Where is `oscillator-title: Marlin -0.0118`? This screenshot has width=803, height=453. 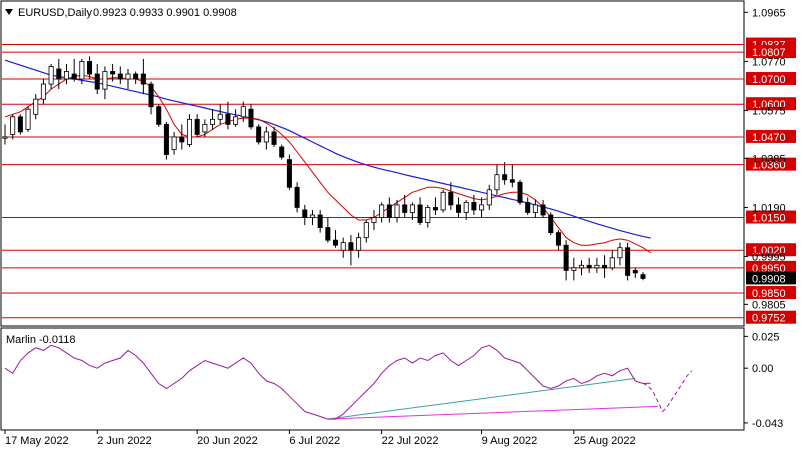
oscillator-title: Marlin -0.0118 is located at coordinates (41, 340).